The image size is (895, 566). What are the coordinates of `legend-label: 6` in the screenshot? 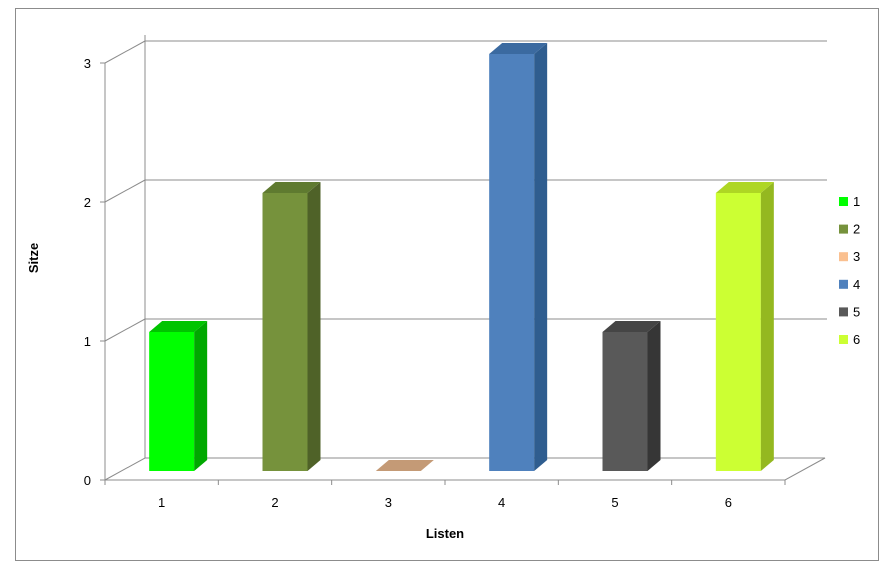 It's located at (856, 339).